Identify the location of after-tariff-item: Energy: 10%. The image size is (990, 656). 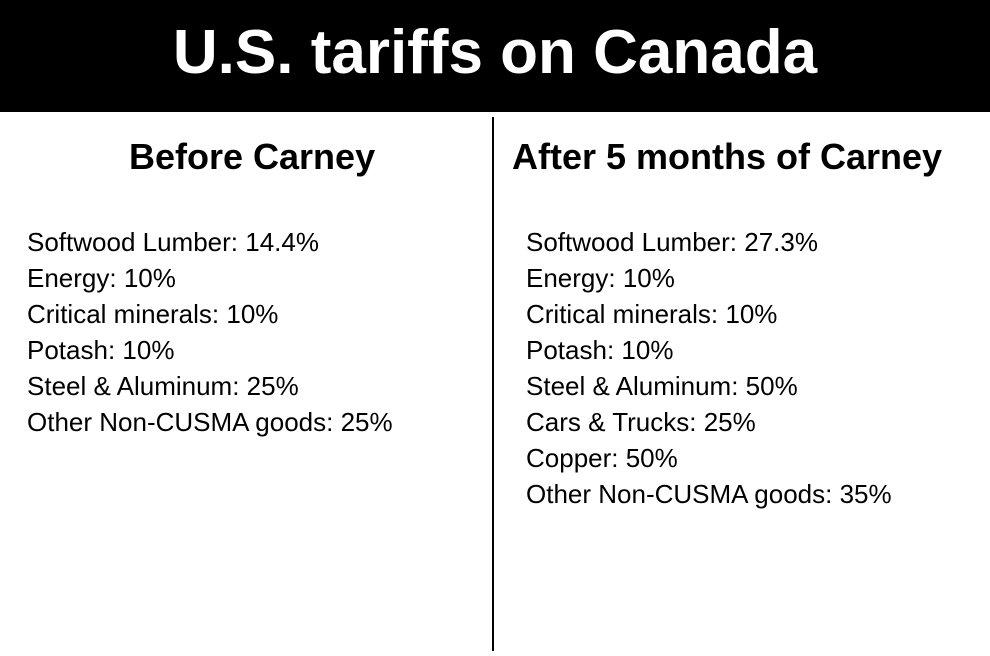
(600, 278).